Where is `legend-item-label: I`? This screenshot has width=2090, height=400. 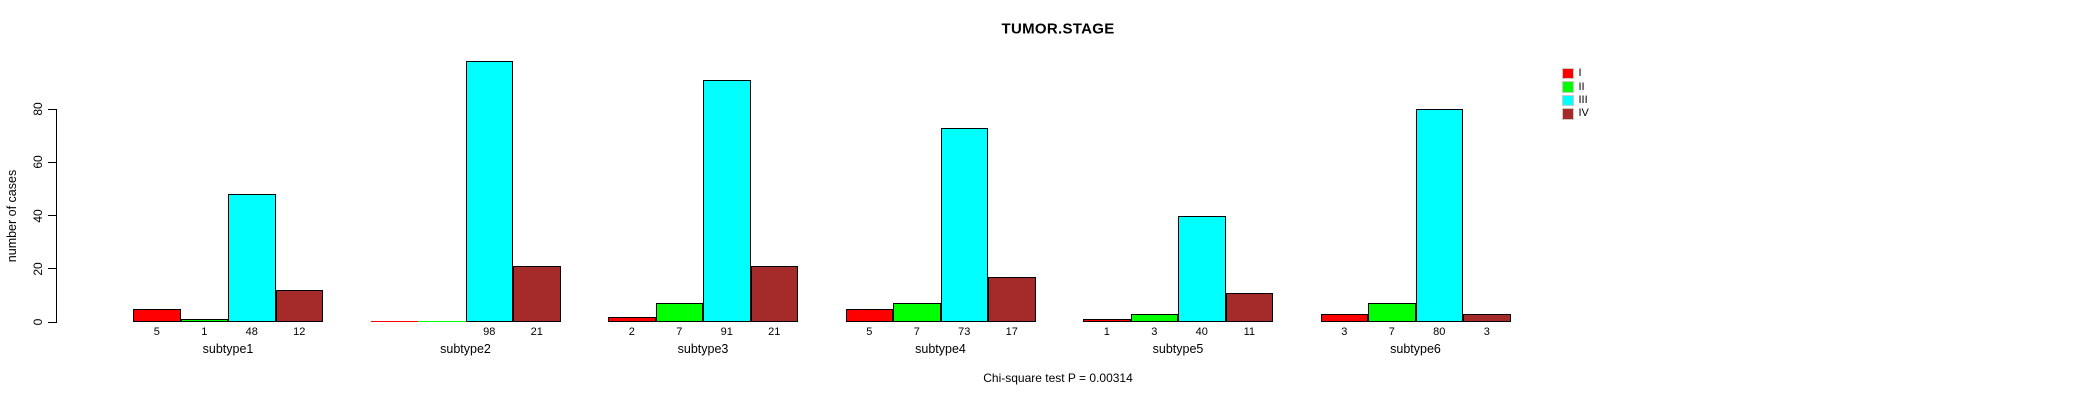
legend-item-label: I is located at coordinates (1580, 73).